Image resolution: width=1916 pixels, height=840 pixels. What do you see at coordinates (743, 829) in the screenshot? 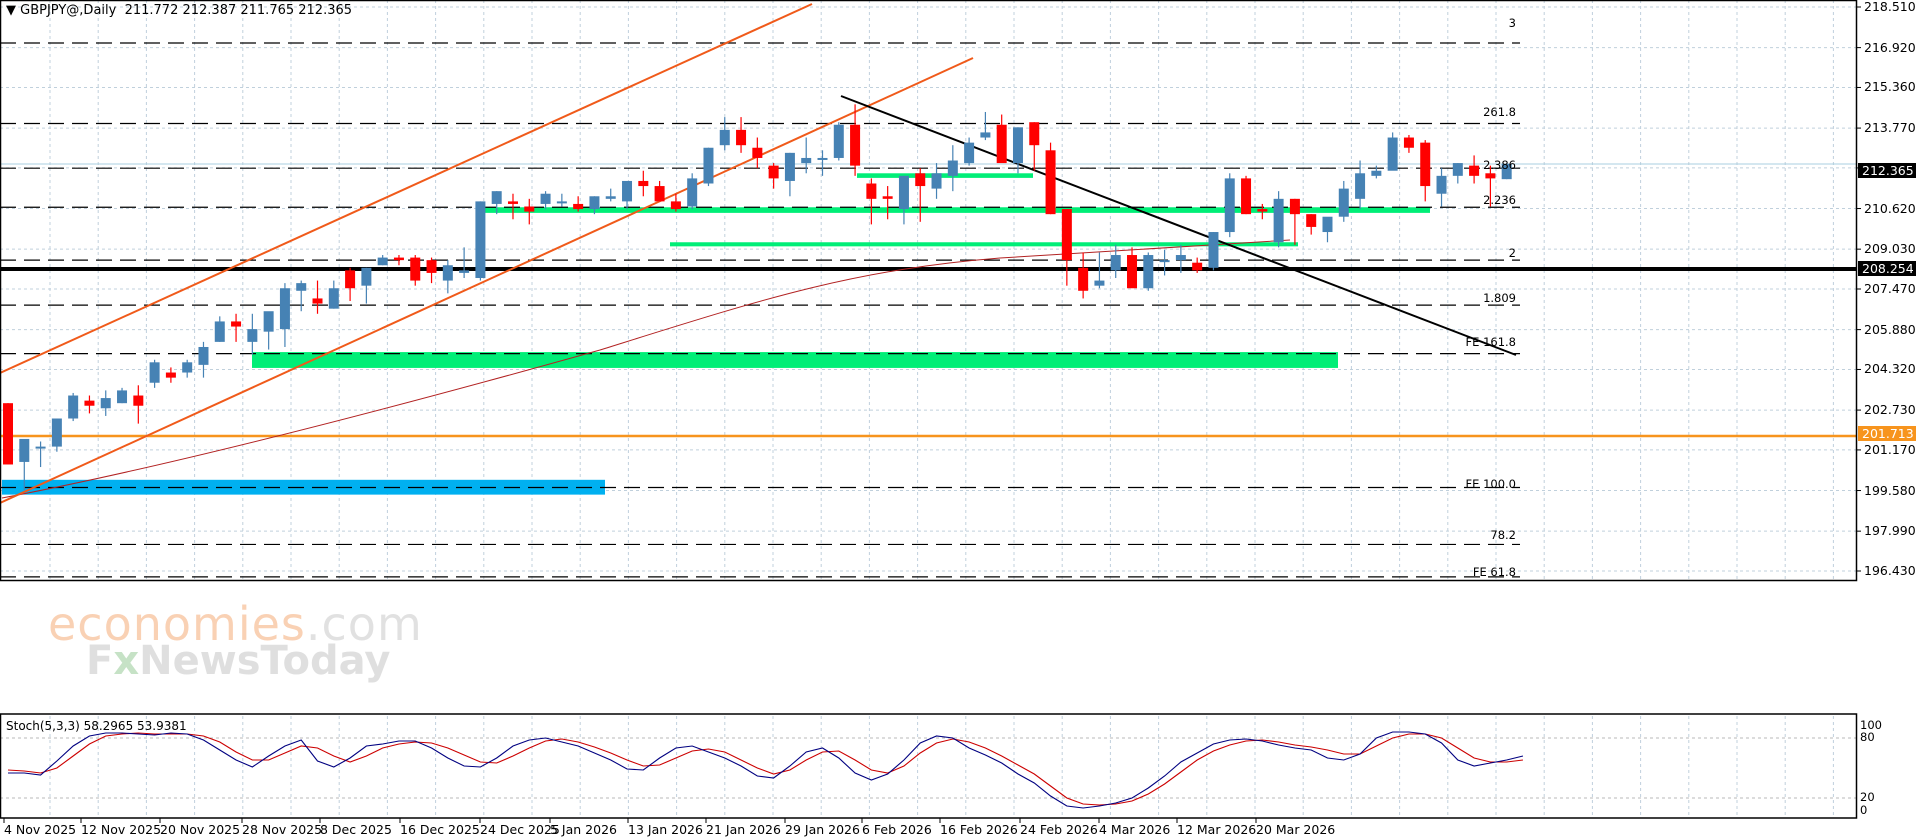
I see `date-tick: 21 Jan 2026` at bounding box center [743, 829].